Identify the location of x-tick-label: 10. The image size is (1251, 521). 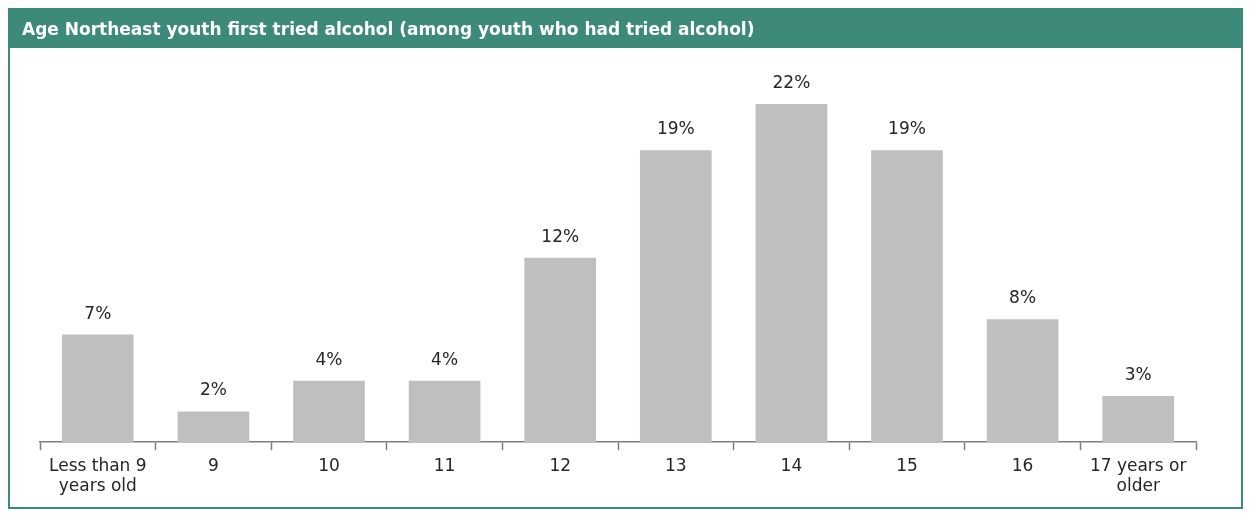
(329, 464).